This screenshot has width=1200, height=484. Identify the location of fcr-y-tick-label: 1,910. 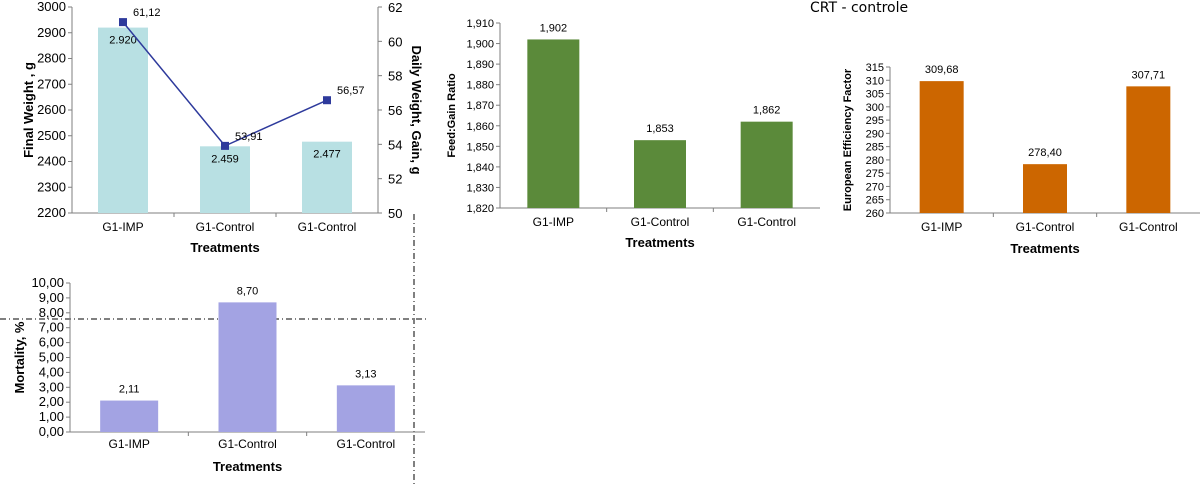
(480, 24).